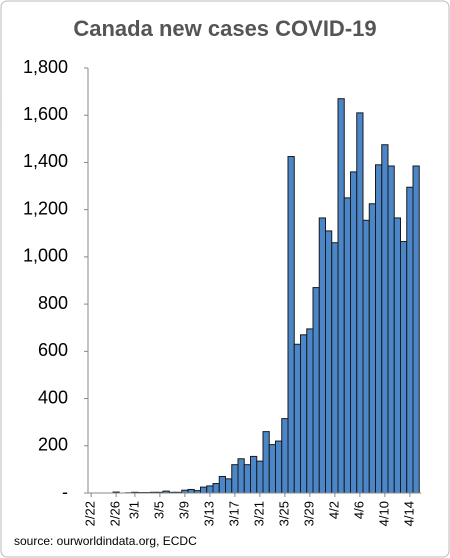 The image size is (450, 558). I want to click on y-tick-label: 1,800, so click(45, 67).